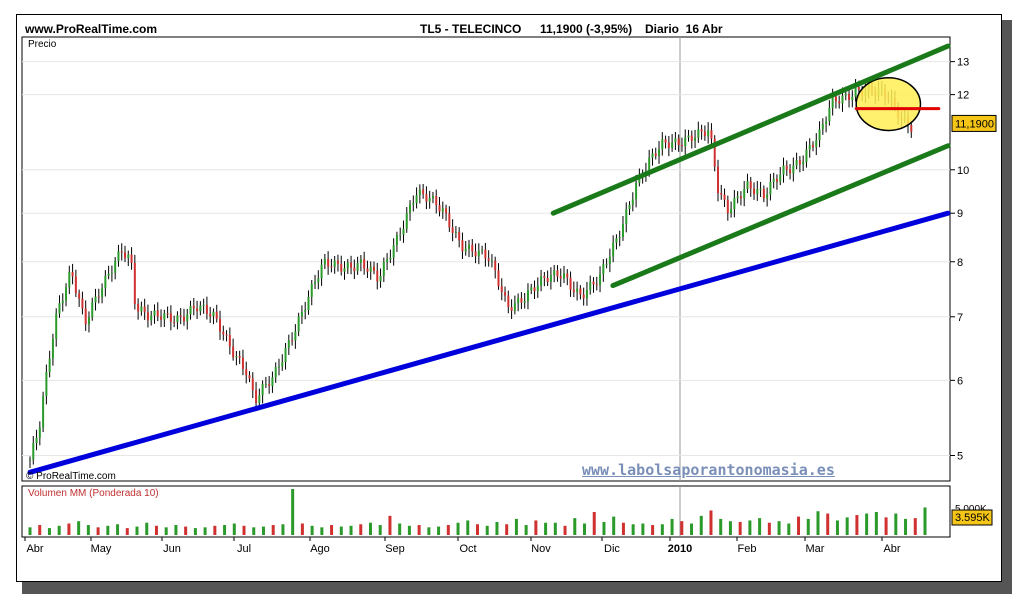  What do you see at coordinates (963, 96) in the screenshot?
I see `y-tick-label: 12` at bounding box center [963, 96].